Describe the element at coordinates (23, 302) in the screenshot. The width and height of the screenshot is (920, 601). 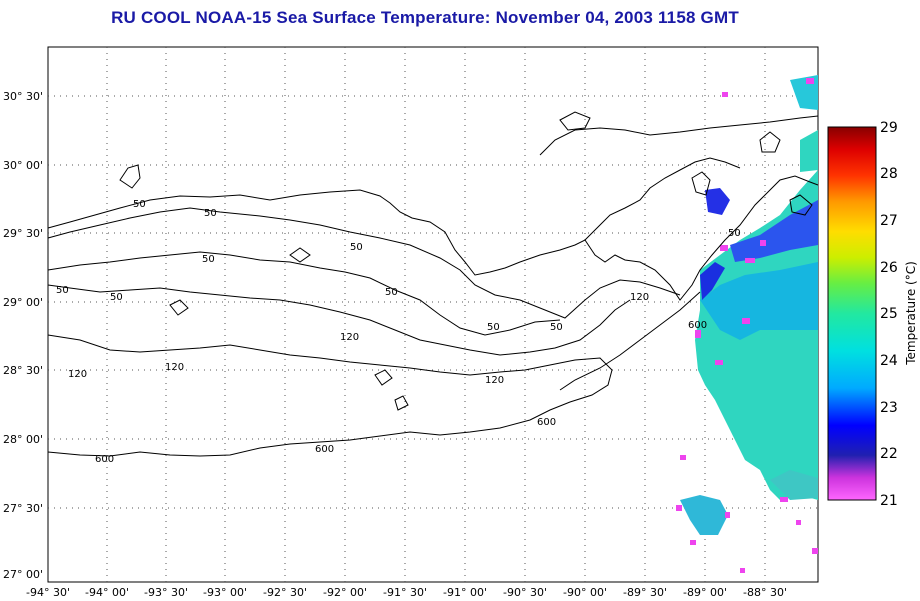
I see `lat-label: 29° 00'` at that location.